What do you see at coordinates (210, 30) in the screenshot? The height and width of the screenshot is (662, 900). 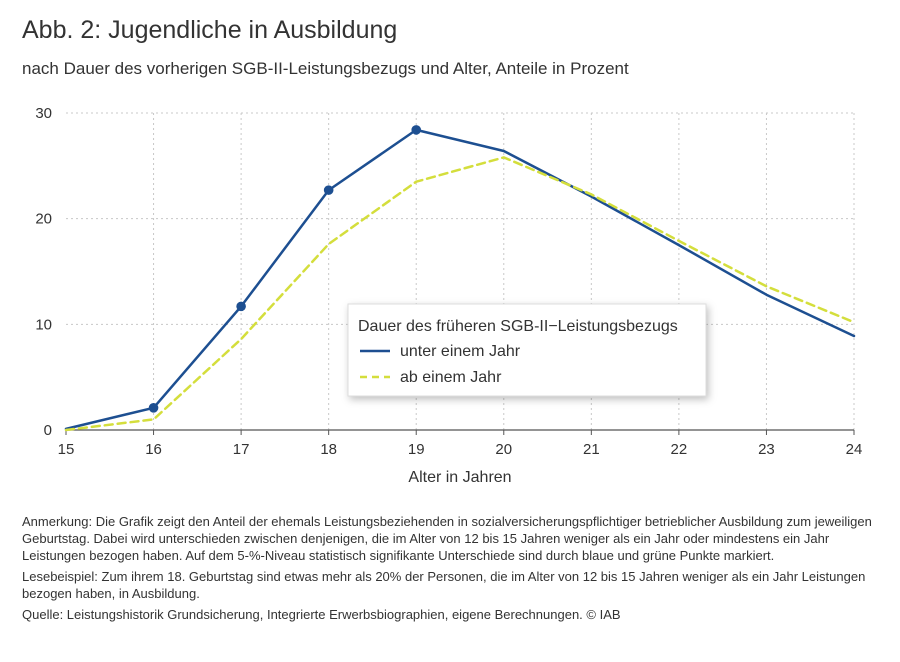 I see `chart-title: Abb. 2: Jugendliche in Ausbildung` at bounding box center [210, 30].